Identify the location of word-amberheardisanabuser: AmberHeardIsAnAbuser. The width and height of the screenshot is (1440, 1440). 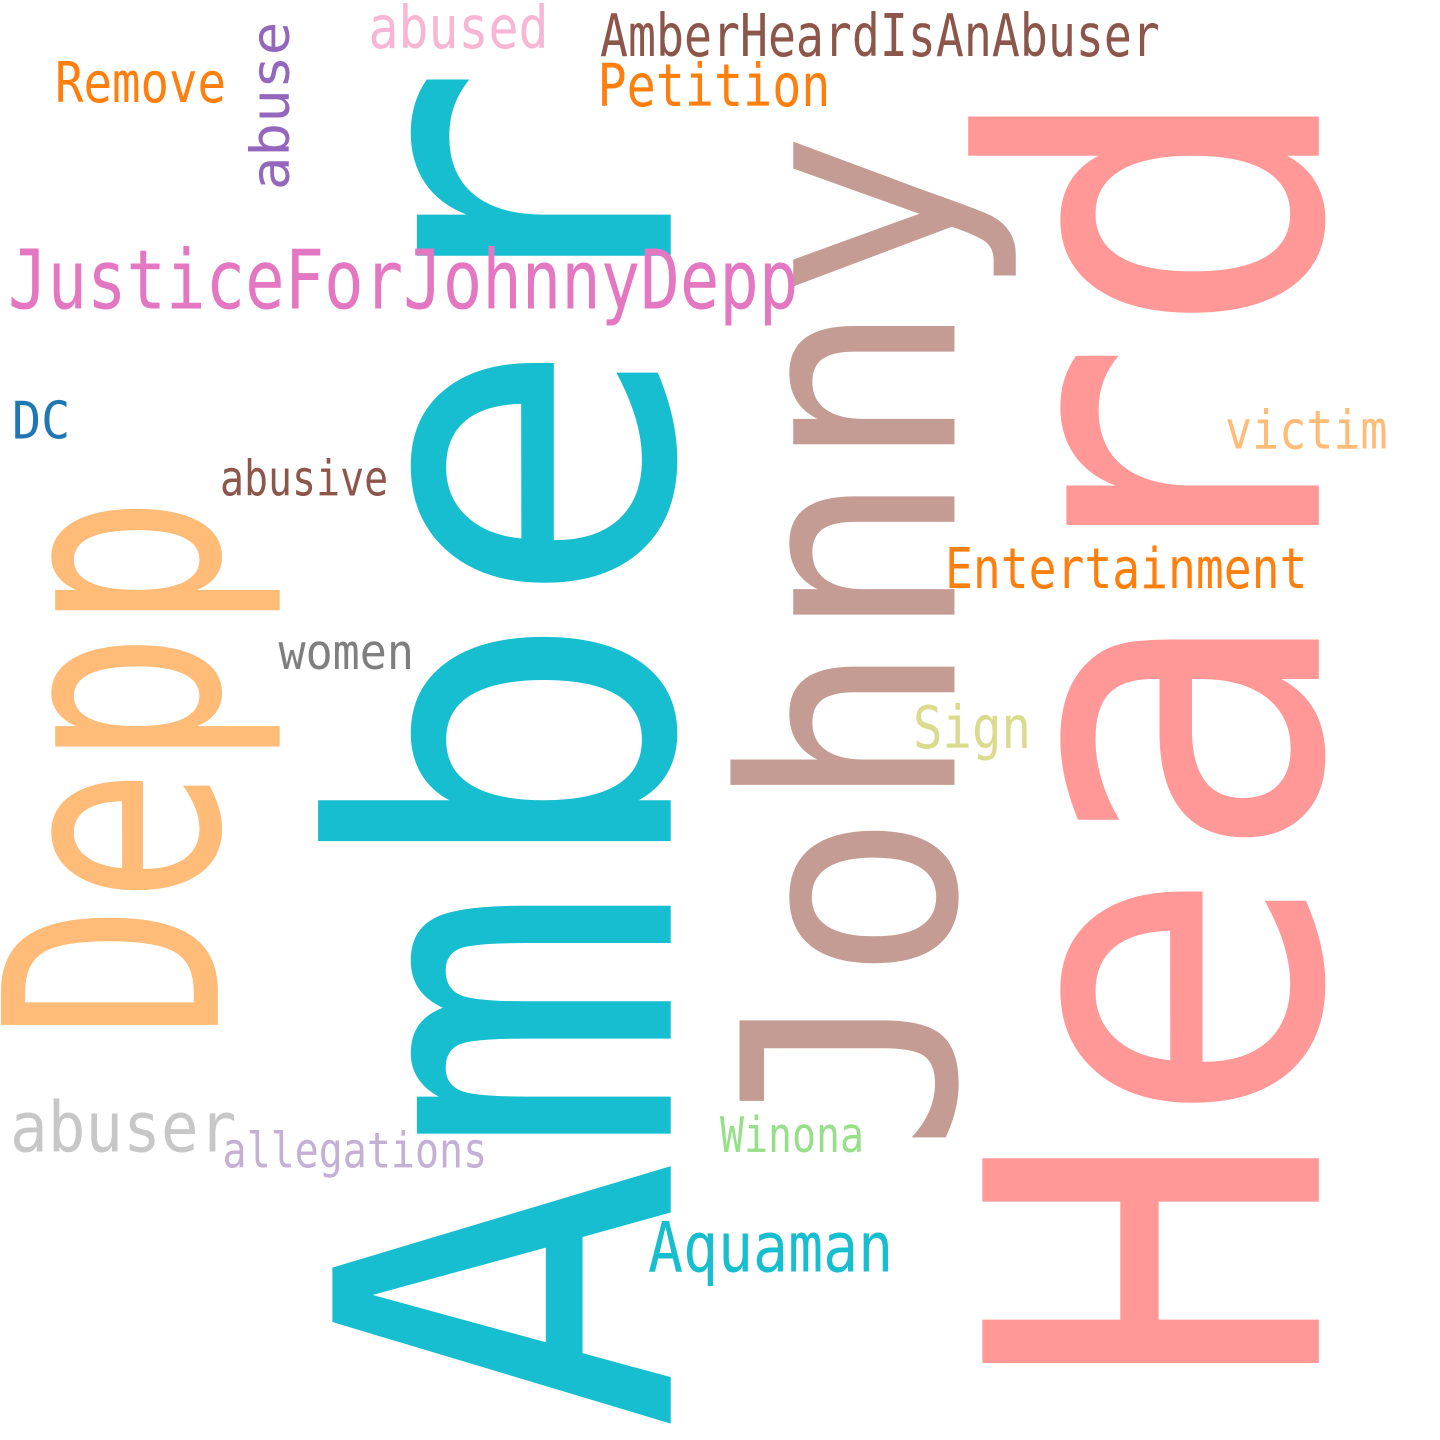
(880, 36).